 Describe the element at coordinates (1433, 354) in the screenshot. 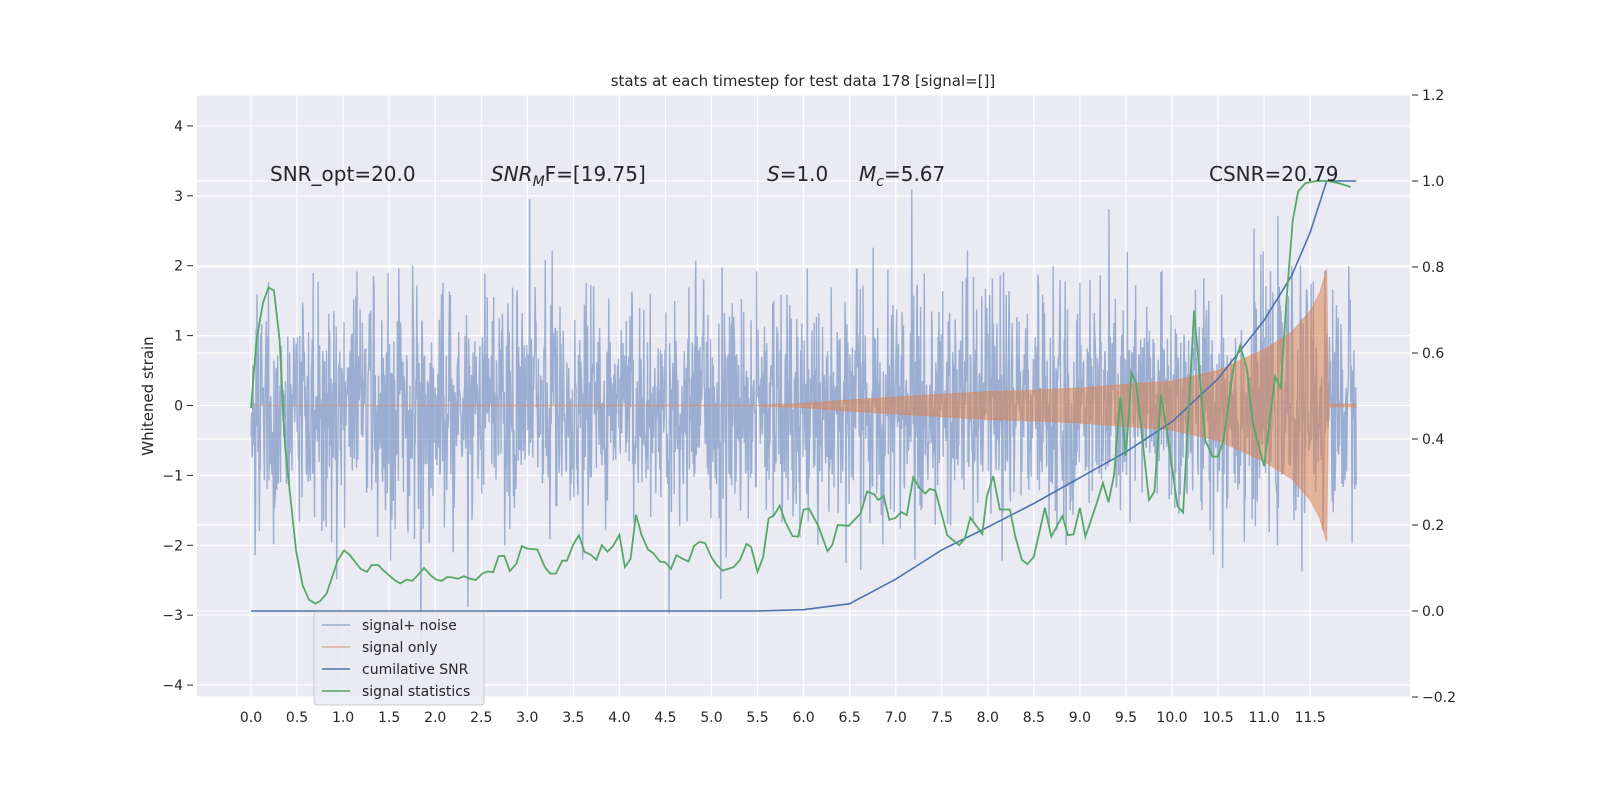

I see `y-right-tick-label: 0.6` at that location.